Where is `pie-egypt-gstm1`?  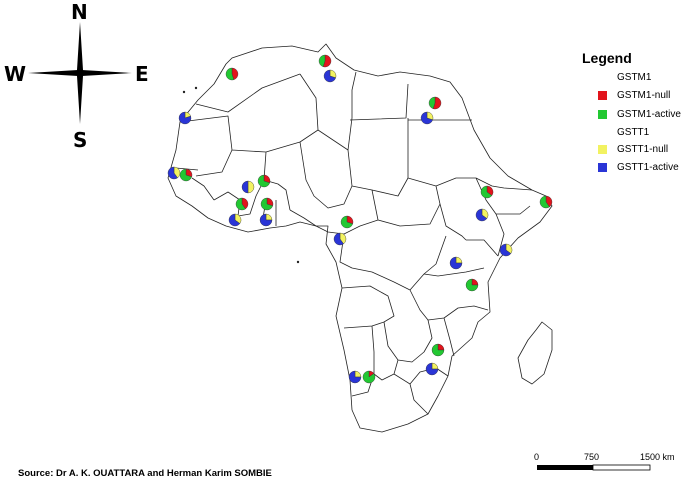
pie-egypt-gstm1 is located at coordinates (435, 103).